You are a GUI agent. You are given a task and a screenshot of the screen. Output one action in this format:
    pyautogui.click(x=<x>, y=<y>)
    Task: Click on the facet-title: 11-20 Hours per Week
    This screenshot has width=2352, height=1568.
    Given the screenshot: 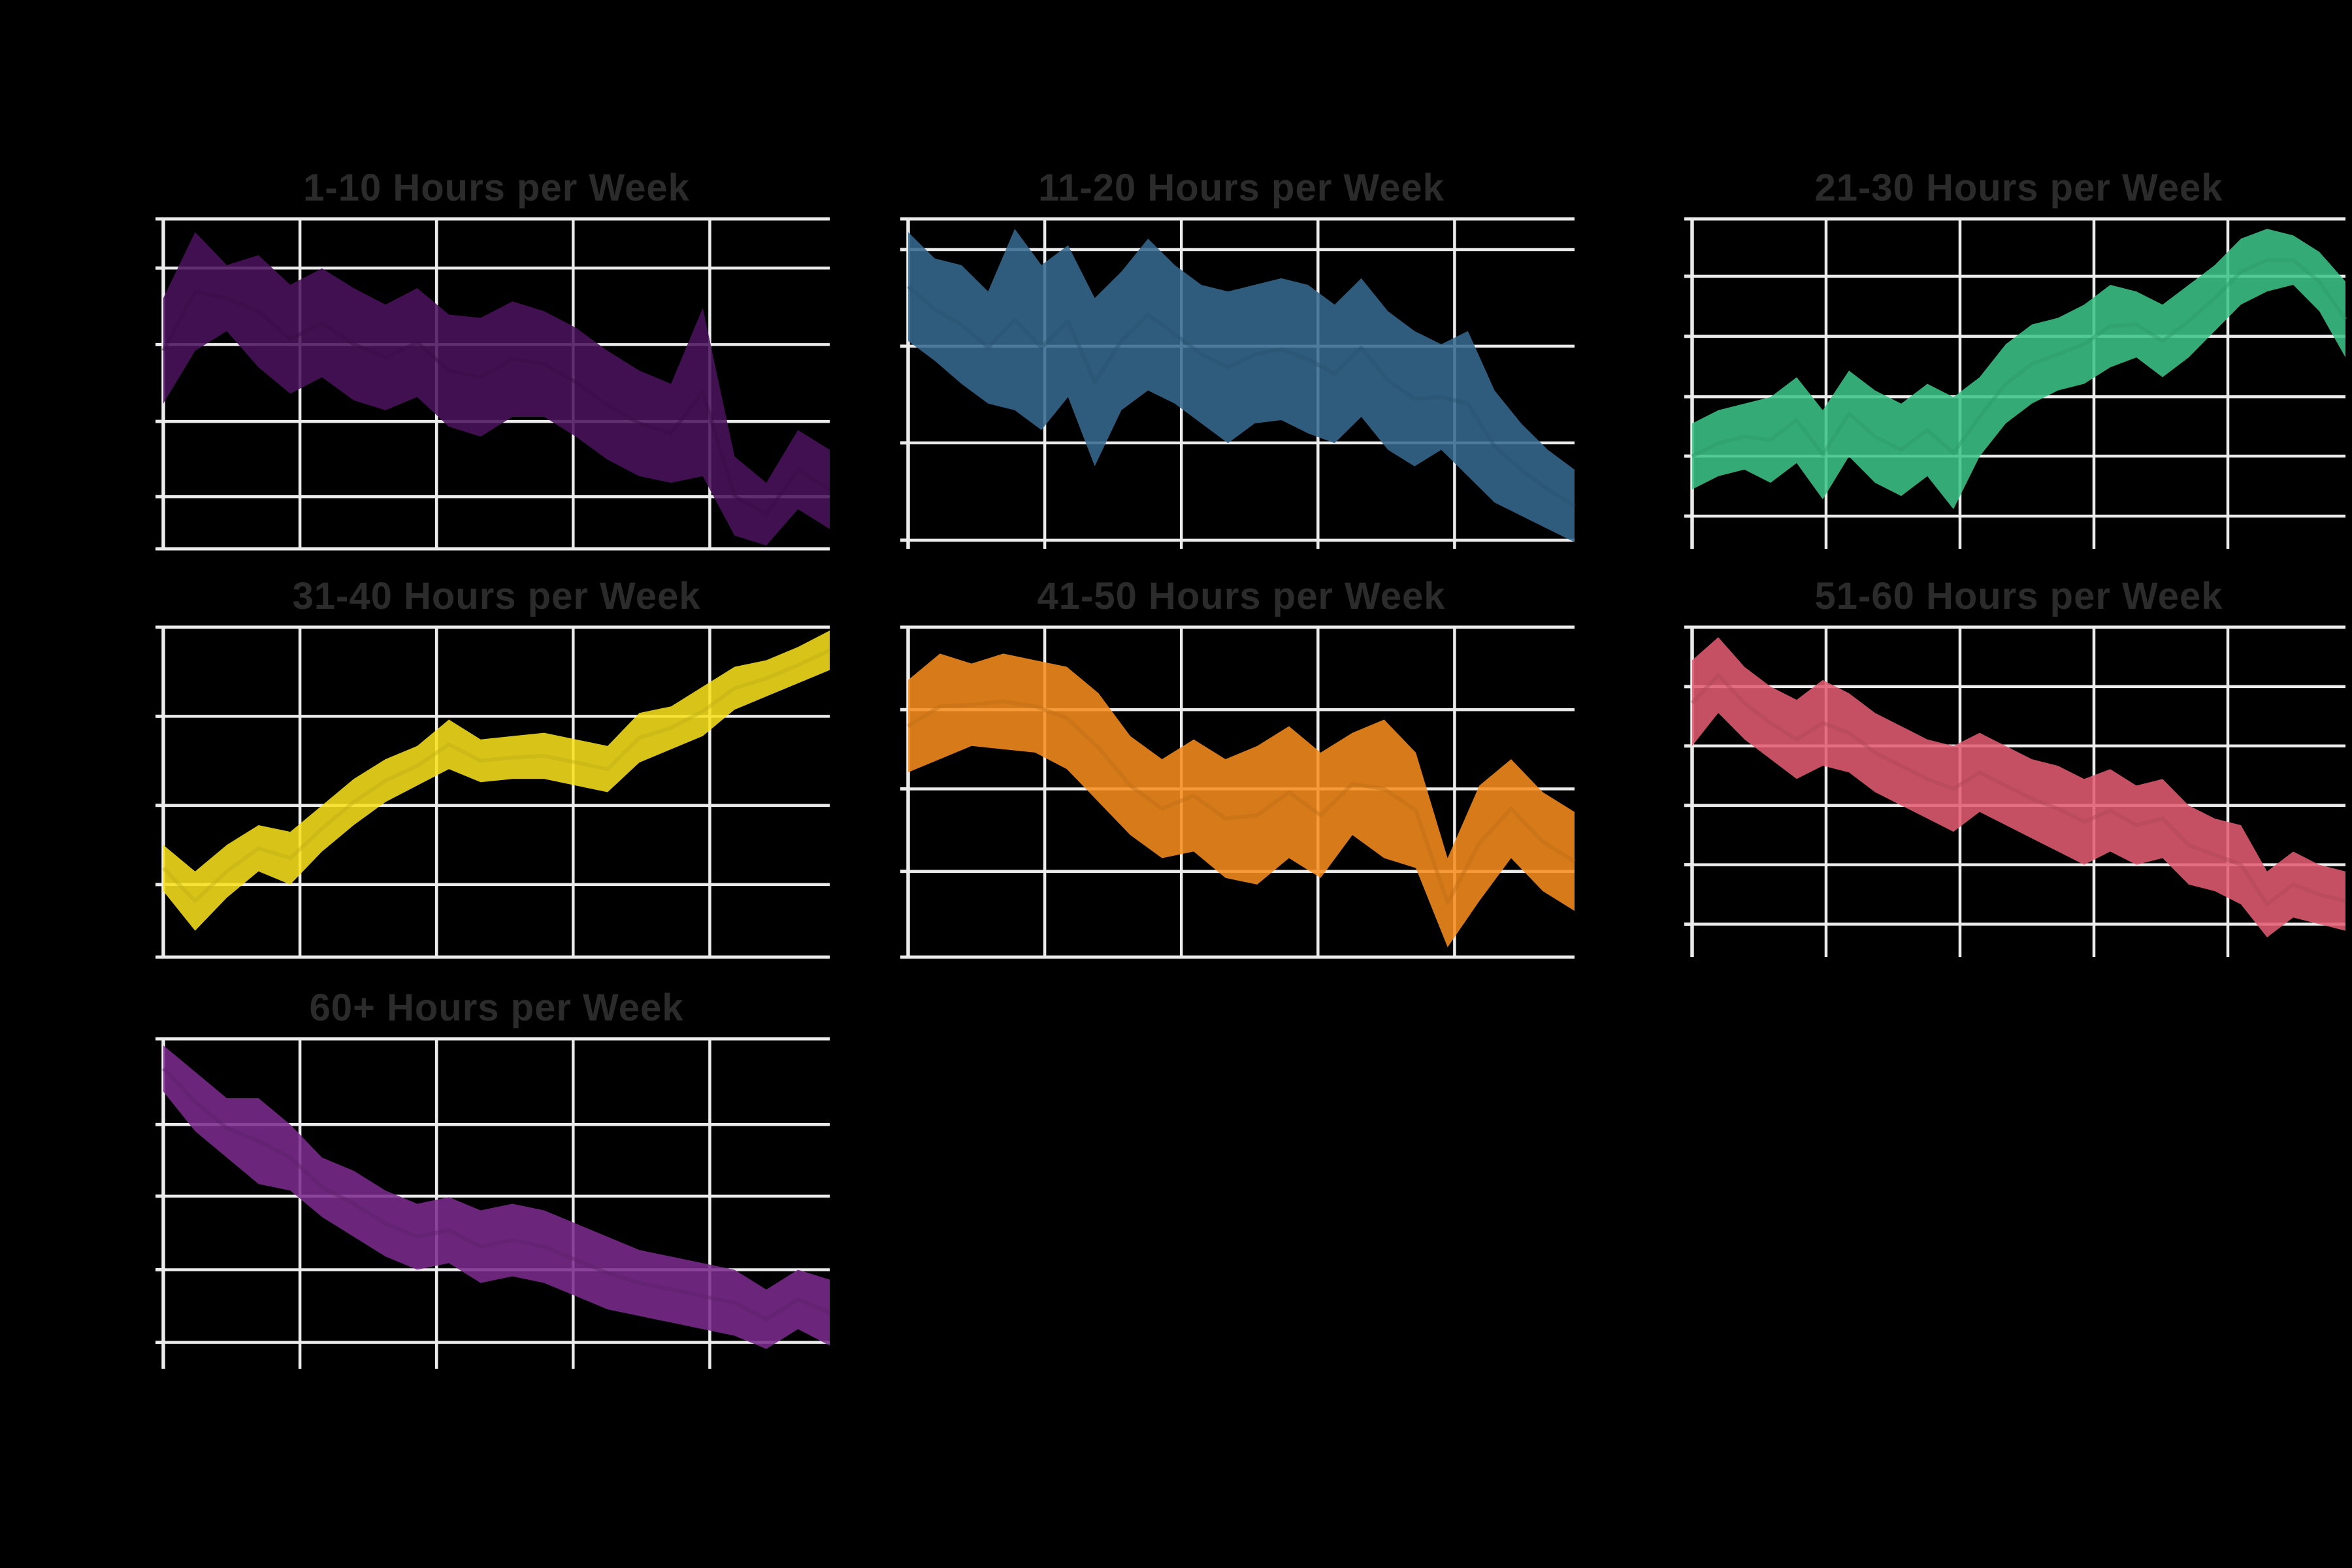 What is the action you would take?
    pyautogui.click(x=1241, y=188)
    